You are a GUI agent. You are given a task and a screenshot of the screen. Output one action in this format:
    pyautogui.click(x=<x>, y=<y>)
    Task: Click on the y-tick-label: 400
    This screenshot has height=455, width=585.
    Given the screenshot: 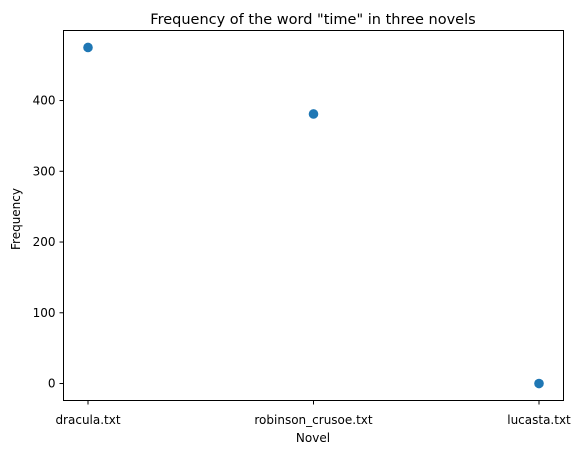 What is the action you would take?
    pyautogui.click(x=44, y=101)
    